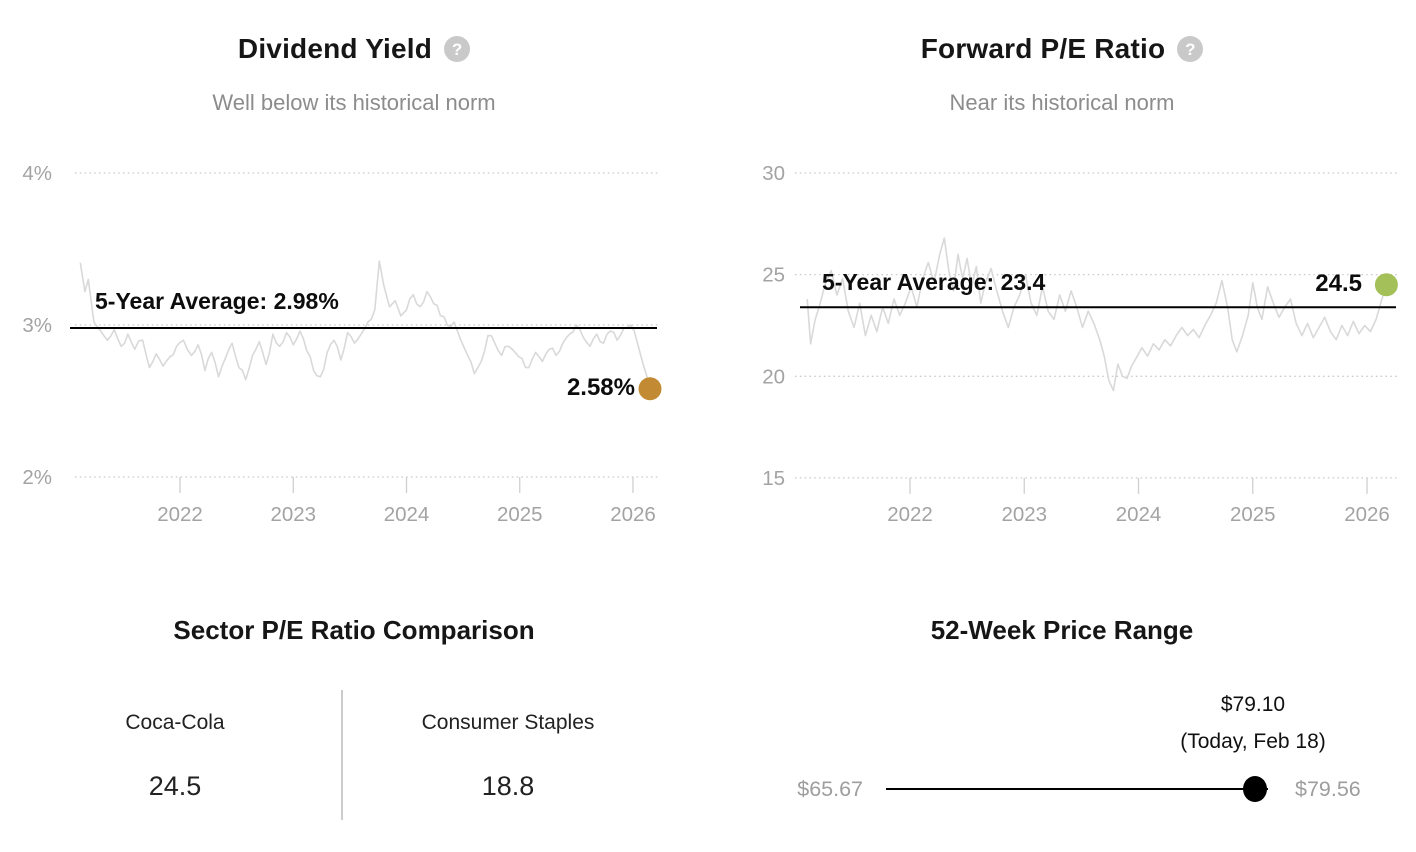 The width and height of the screenshot is (1416, 852). I want to click on y-tick-label: 25, so click(773, 275).